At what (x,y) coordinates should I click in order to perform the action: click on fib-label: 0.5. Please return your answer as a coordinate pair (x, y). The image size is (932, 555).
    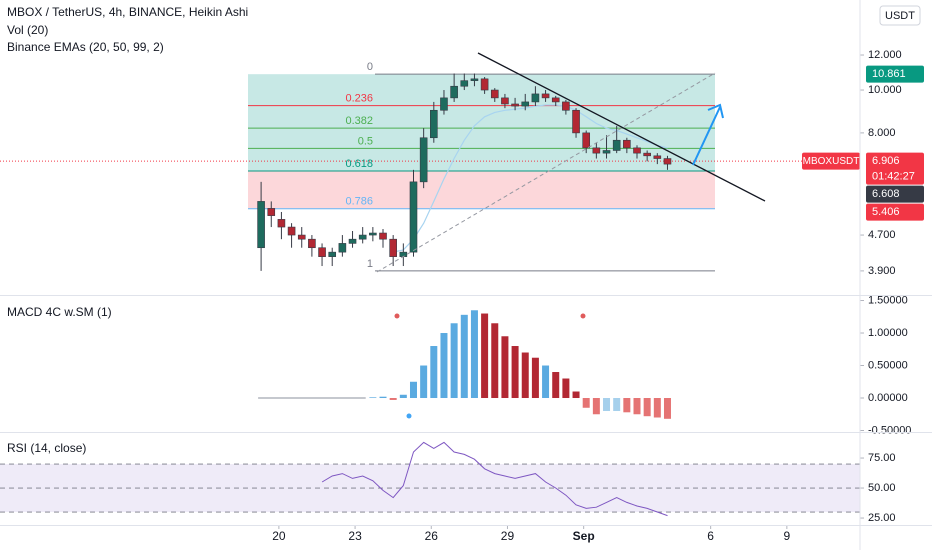
    Looking at the image, I should click on (365, 141).